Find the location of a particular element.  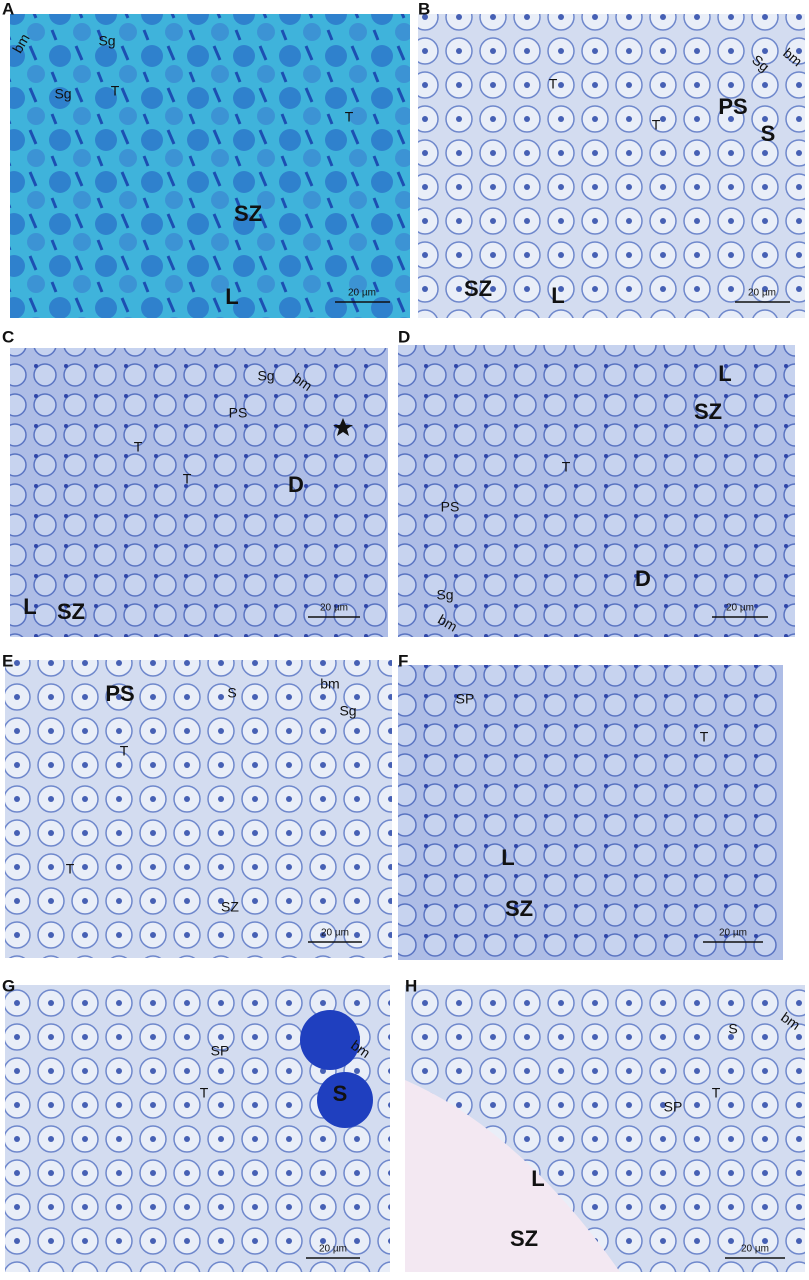

panel-e: E PS S bm Sg T T SZ 20 µm is located at coordinates (197, 804).